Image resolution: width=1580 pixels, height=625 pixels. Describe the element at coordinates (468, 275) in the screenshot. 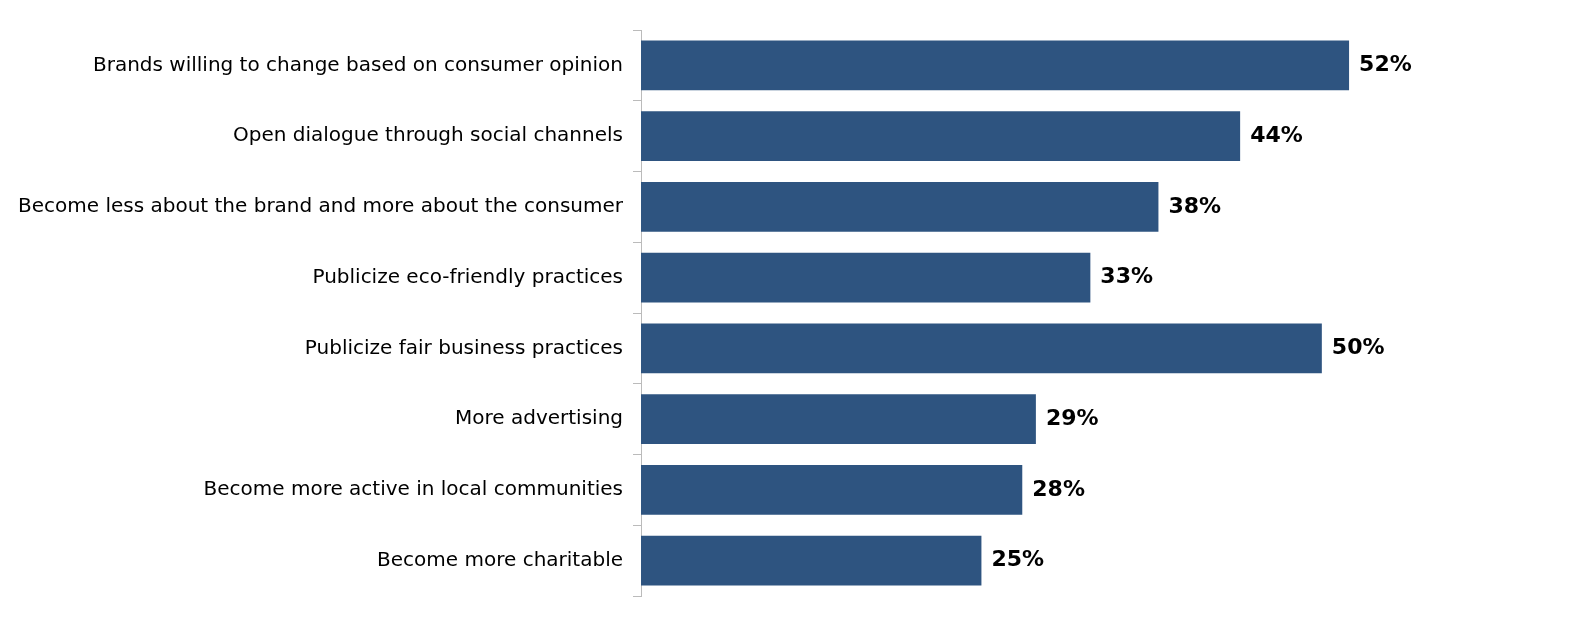

I see `y-tick-label: Publicize eco-friendly practices` at that location.